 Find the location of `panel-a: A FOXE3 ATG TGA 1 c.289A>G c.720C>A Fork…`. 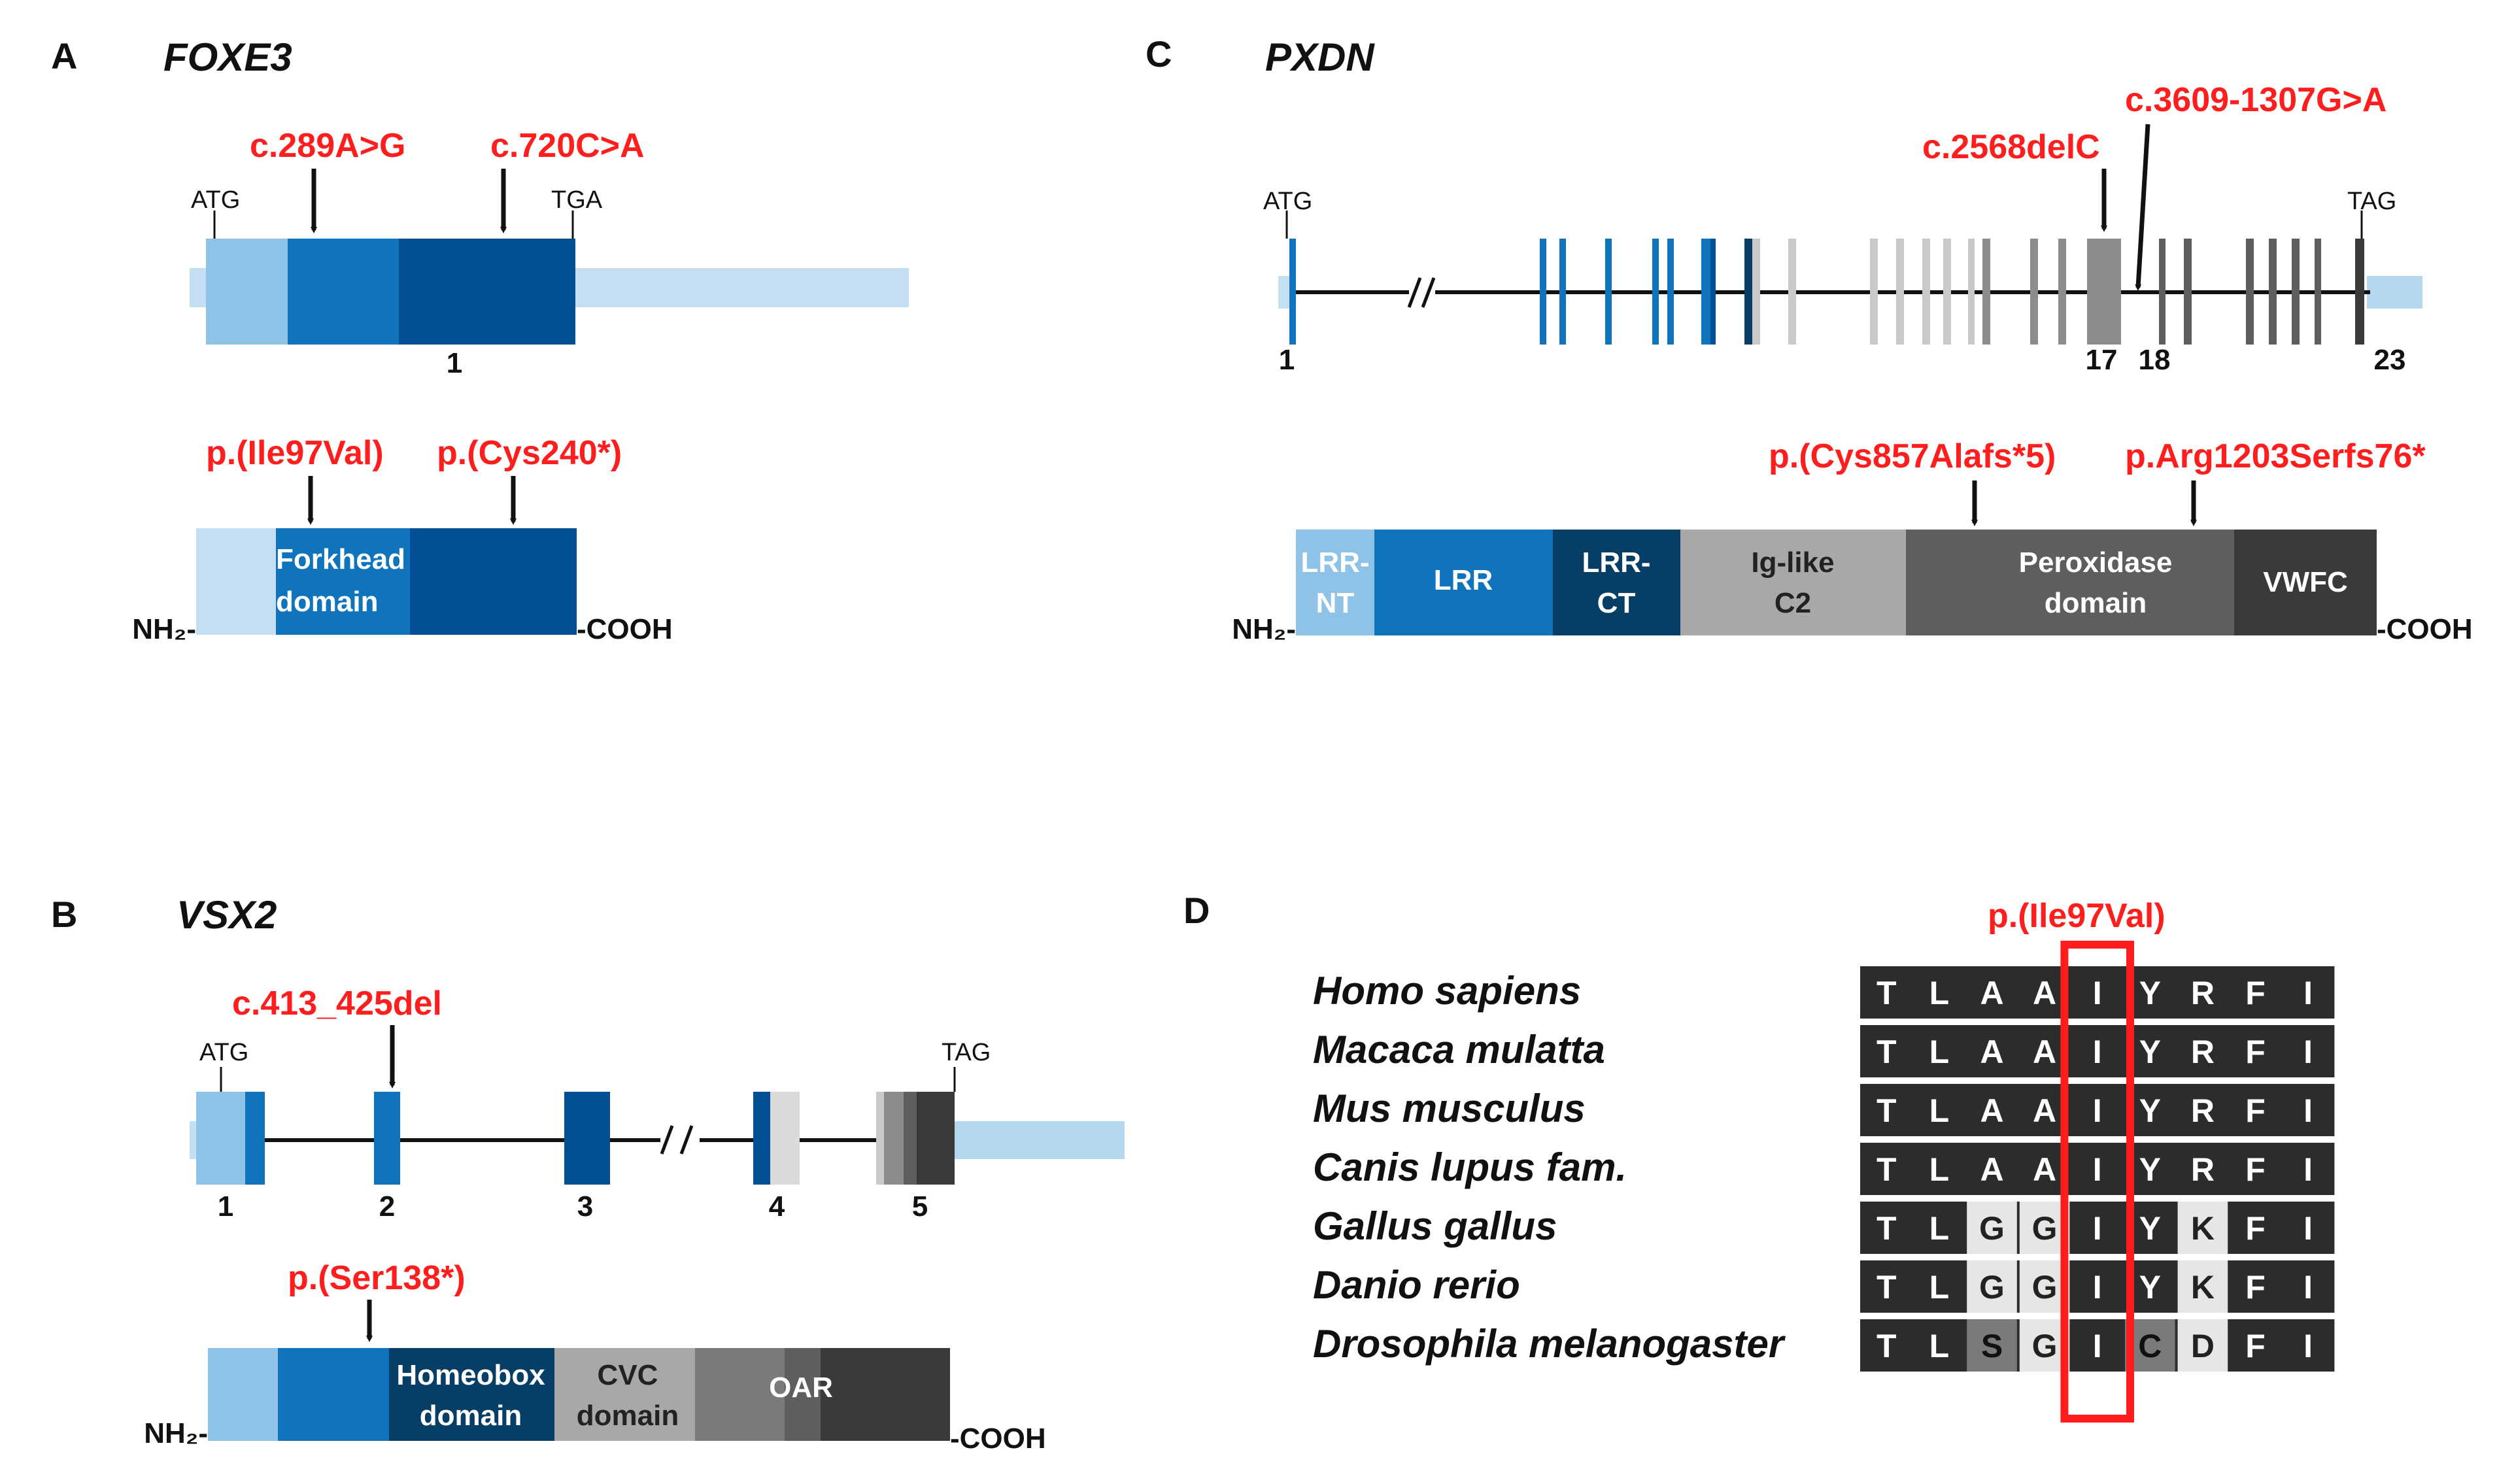

panel-a: A FOXE3 ATG TGA 1 c.289A>G c.720C>A Fork… is located at coordinates (480, 340).